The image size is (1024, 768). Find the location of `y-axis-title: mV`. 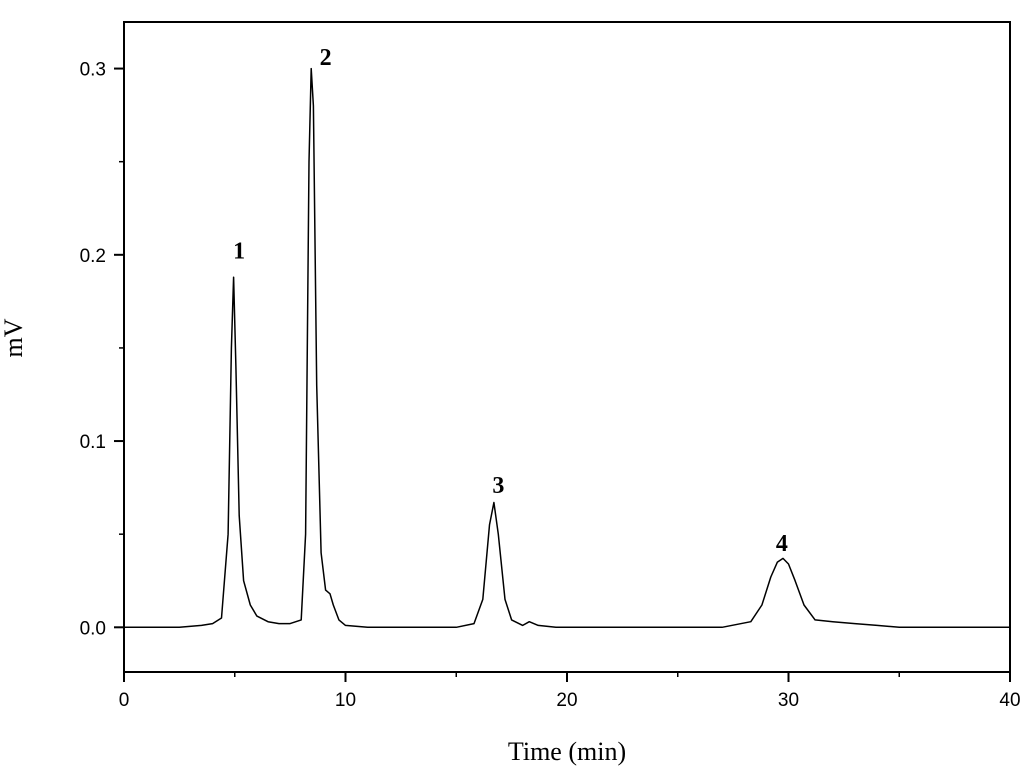

y-axis-title: mV is located at coordinates (14, 337).